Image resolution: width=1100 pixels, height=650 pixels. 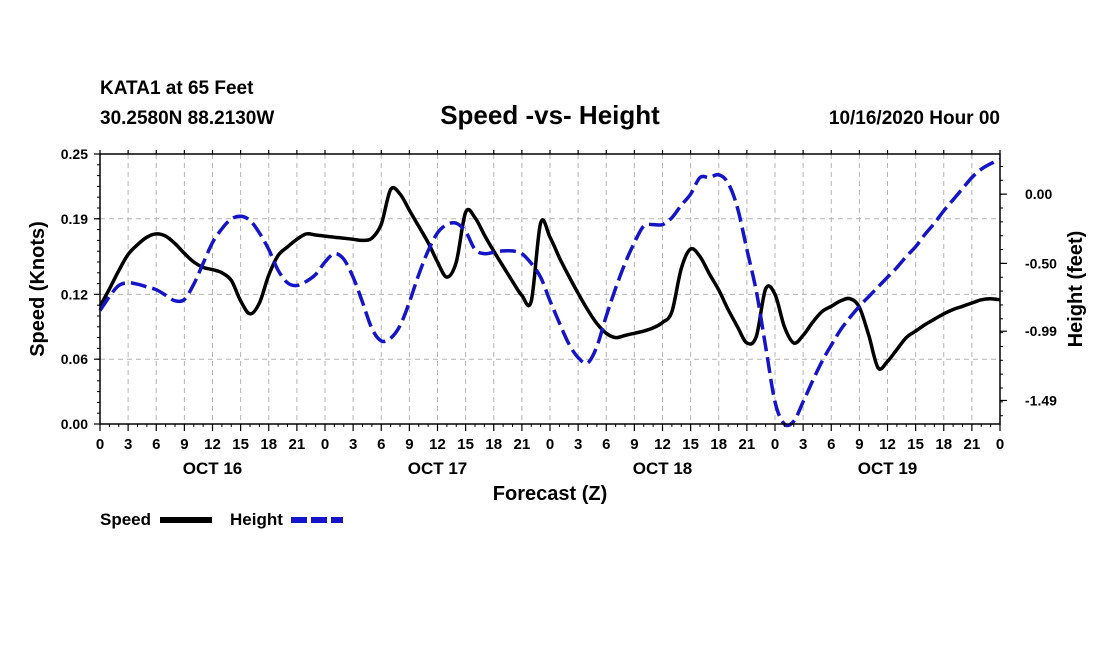 I want to click on day-label: OCT 18, so click(x=663, y=468).